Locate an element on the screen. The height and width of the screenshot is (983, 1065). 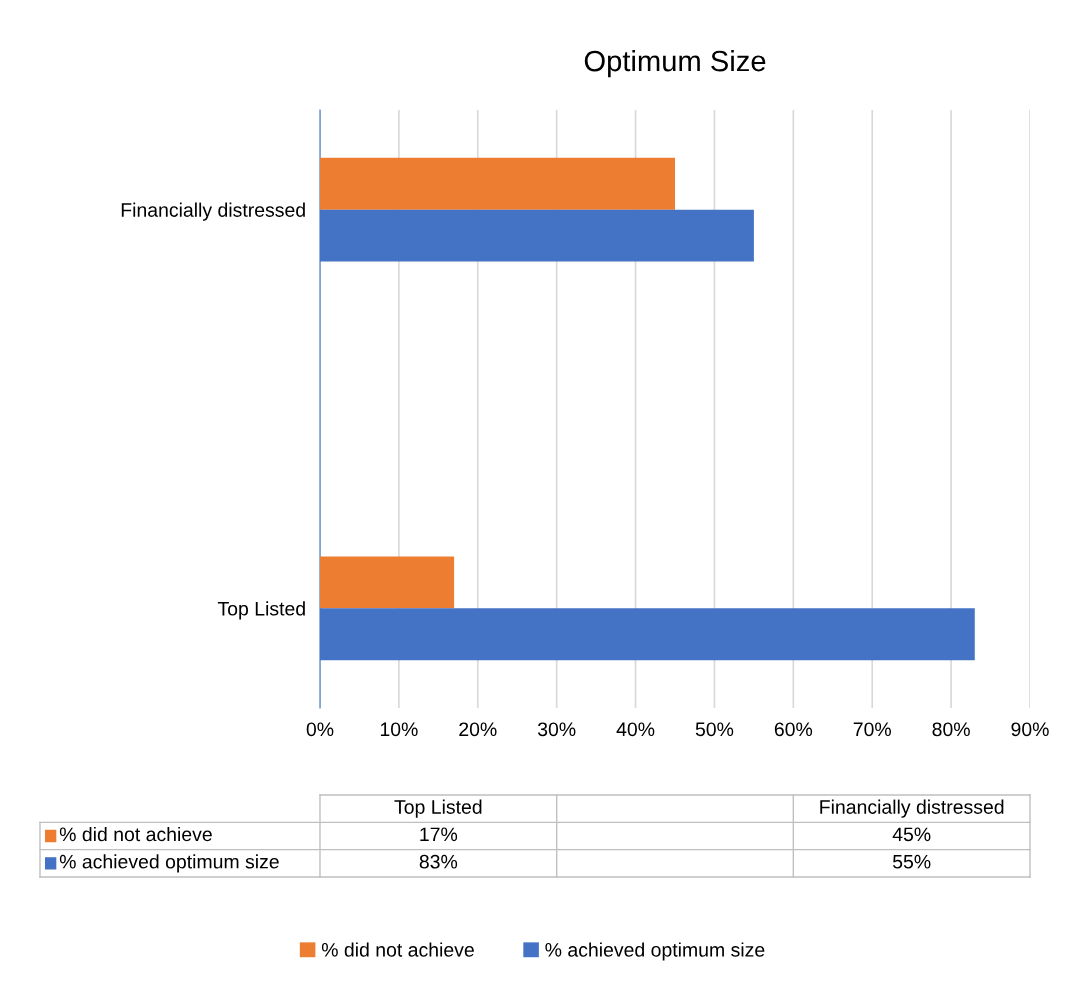
category-label: Top Listed is located at coordinates (438, 808).